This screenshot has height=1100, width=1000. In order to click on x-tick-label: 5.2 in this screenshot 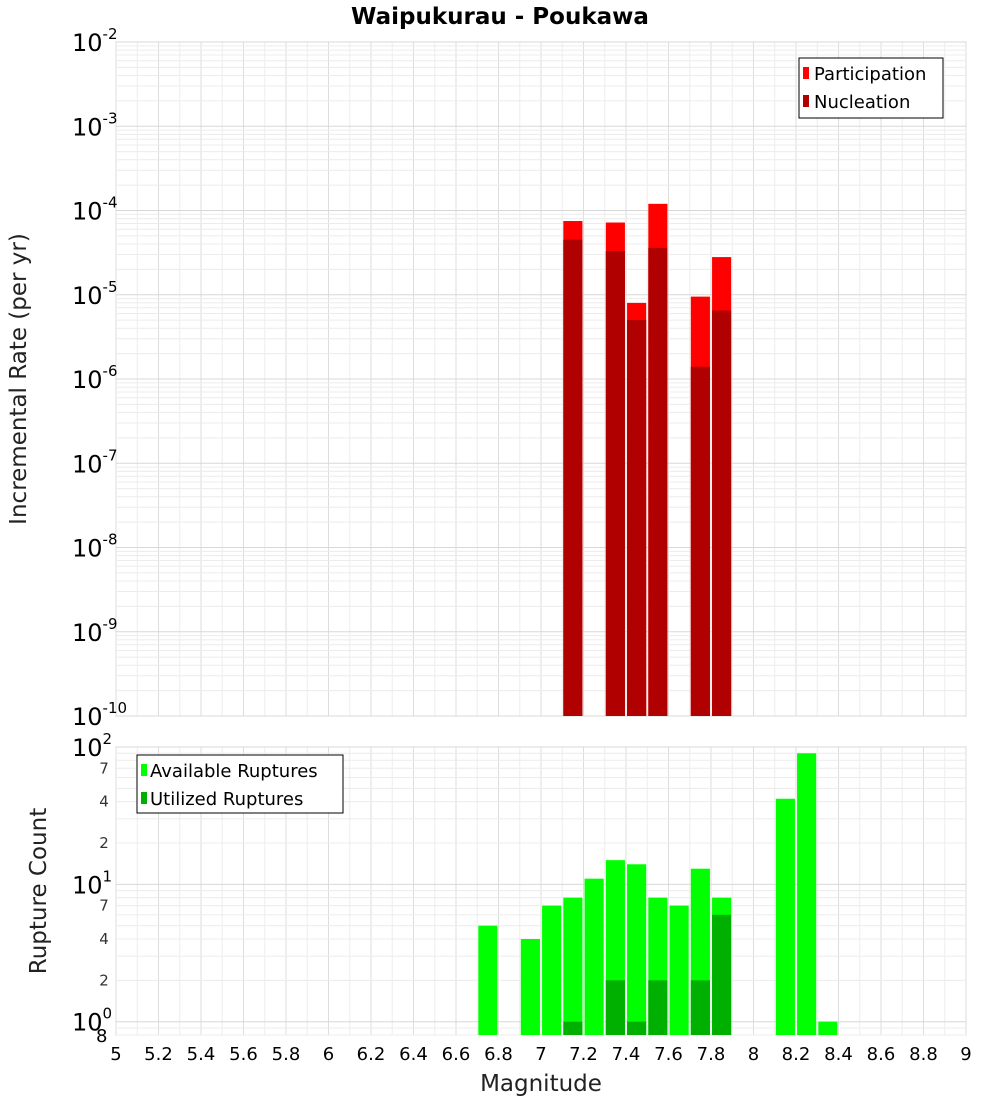, I will do `click(158, 1054)`.